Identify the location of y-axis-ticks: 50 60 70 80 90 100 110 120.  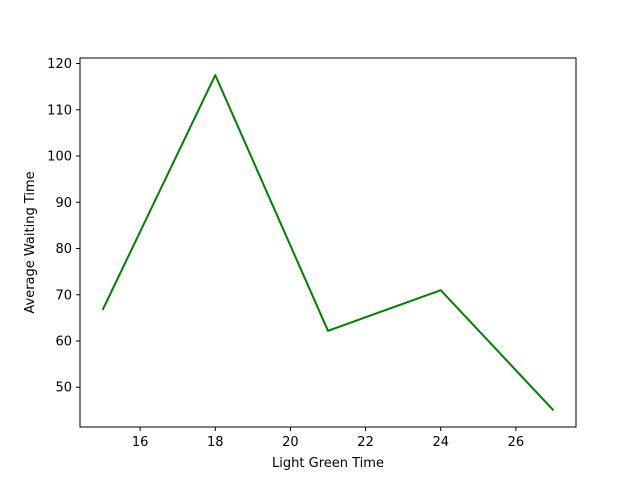
(63, 226).